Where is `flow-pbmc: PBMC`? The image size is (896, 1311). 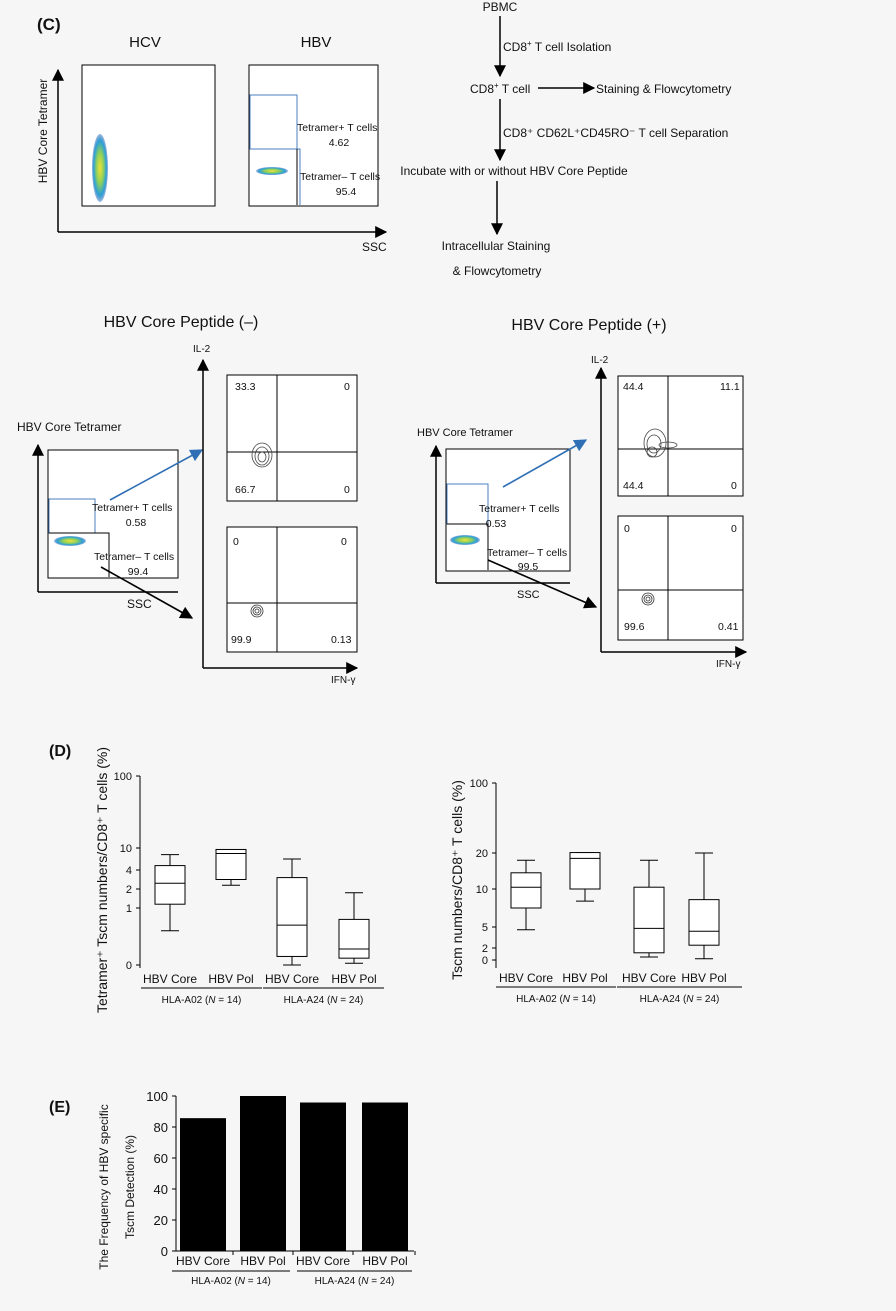 flow-pbmc: PBMC is located at coordinates (500, 7).